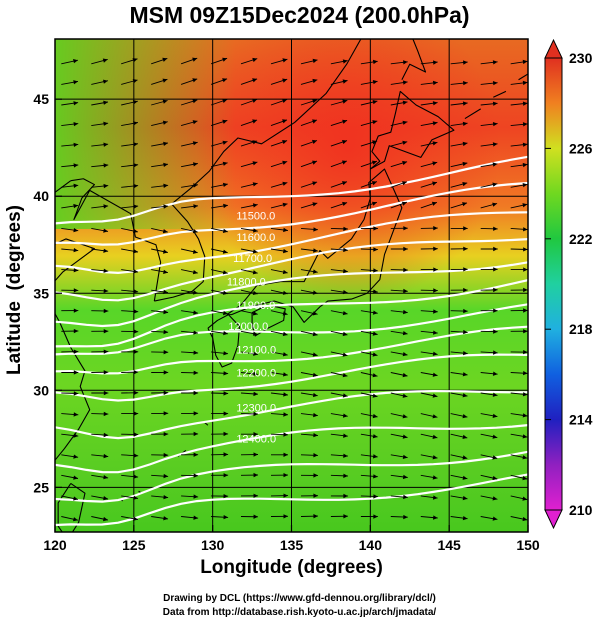 This screenshot has height=625, width=599. I want to click on y-tick-label: 35, so click(41, 293).